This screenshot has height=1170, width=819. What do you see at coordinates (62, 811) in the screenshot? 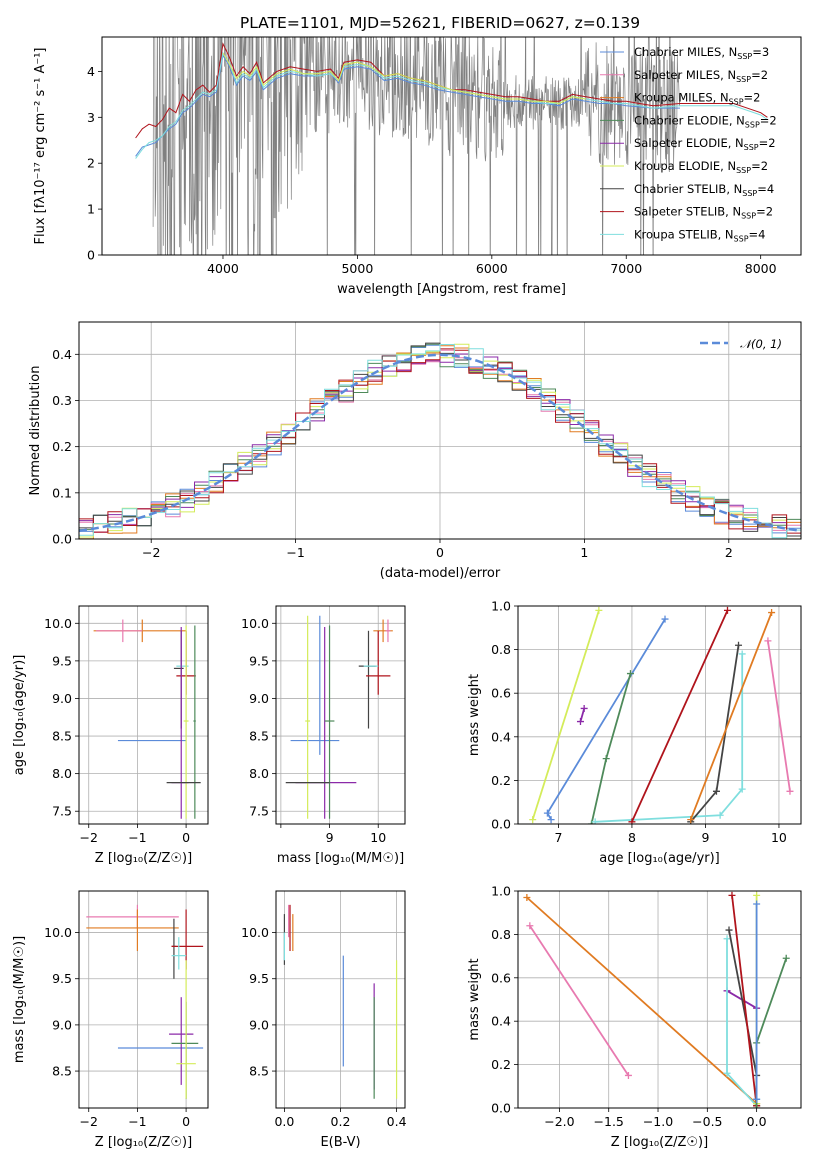
I see `y-tick-label: 7.5` at bounding box center [62, 811].